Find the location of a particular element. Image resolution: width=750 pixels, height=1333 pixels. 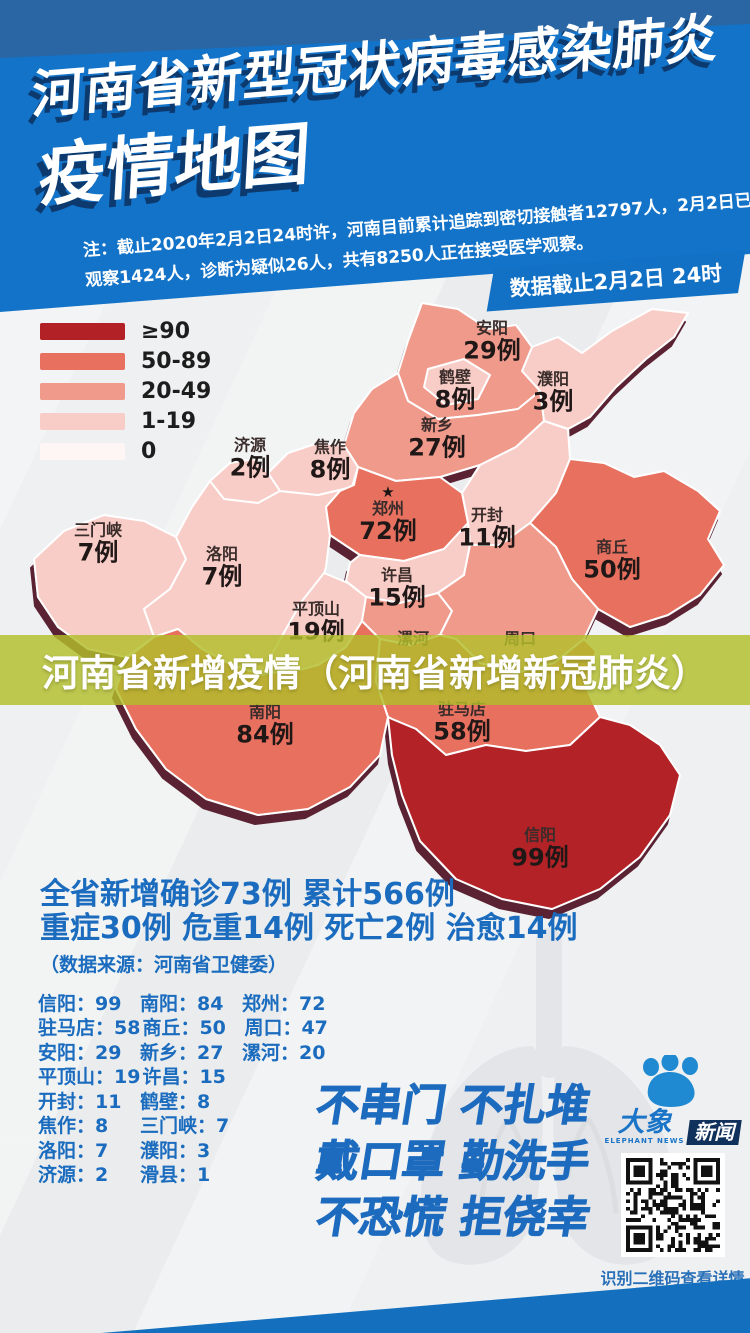

map-label-shangqiu: 商丘 50例 is located at coordinates (612, 560).